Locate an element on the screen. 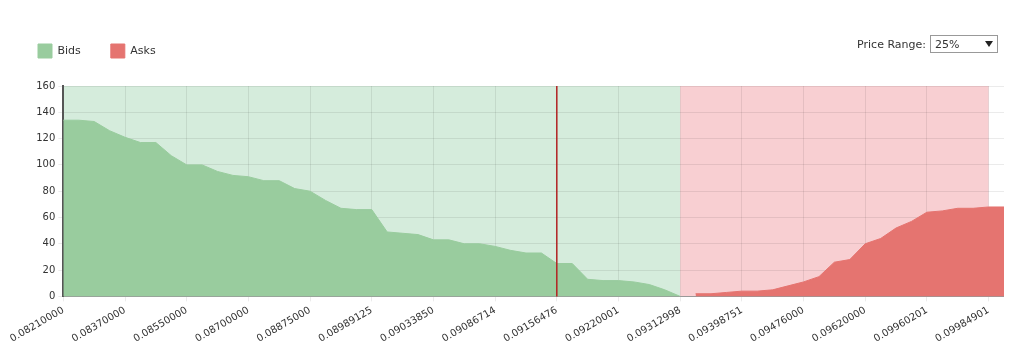  dropdown-field: 25% is located at coordinates (964, 44).